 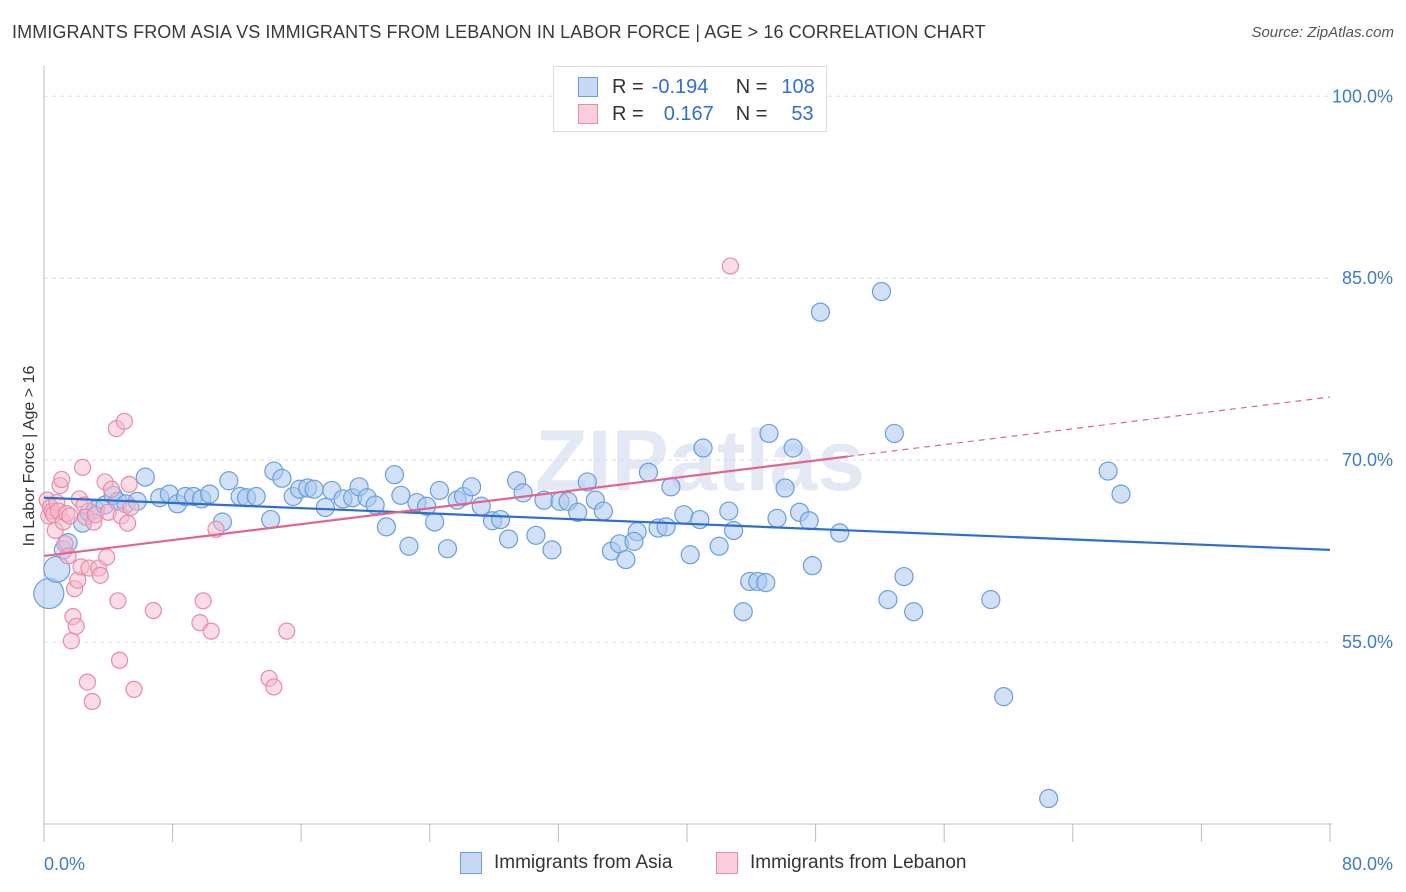 What do you see at coordinates (1367, 278) in the screenshot?
I see `y-tick-label: 85.0%` at bounding box center [1367, 278].